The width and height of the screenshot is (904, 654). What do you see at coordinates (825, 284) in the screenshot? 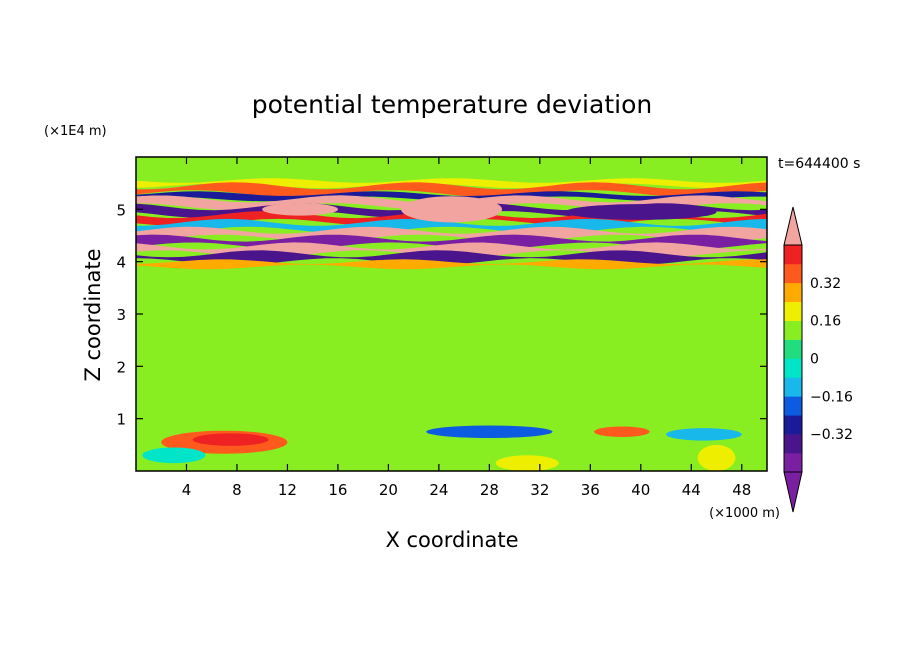
I see `colorbar-tick-label: 0.32` at bounding box center [825, 284].